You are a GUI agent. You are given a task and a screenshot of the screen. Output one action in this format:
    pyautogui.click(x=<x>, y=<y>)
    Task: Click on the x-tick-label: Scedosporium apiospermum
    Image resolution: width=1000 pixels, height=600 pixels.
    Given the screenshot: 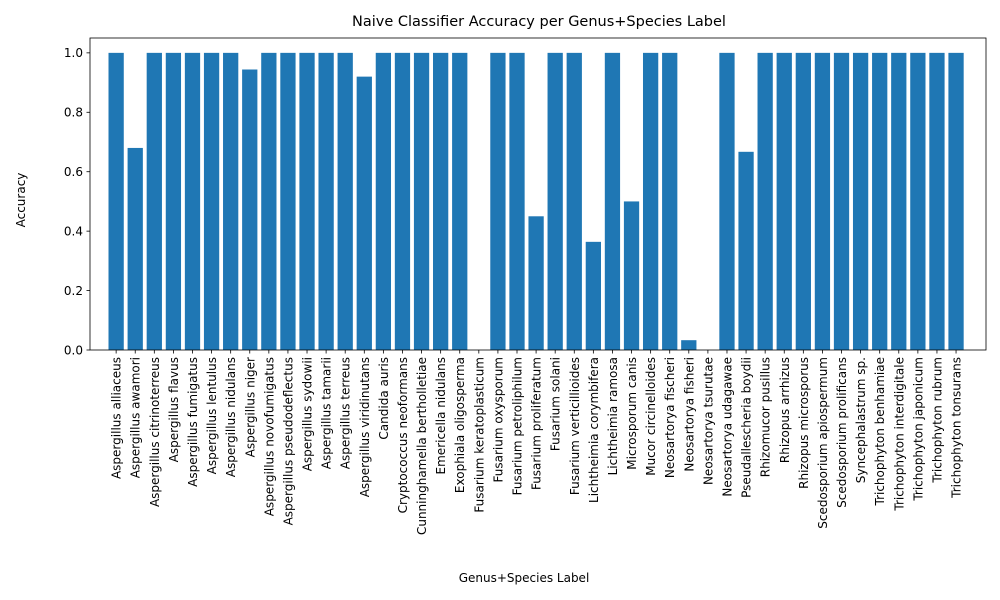 What is the action you would take?
    pyautogui.click(x=823, y=443)
    